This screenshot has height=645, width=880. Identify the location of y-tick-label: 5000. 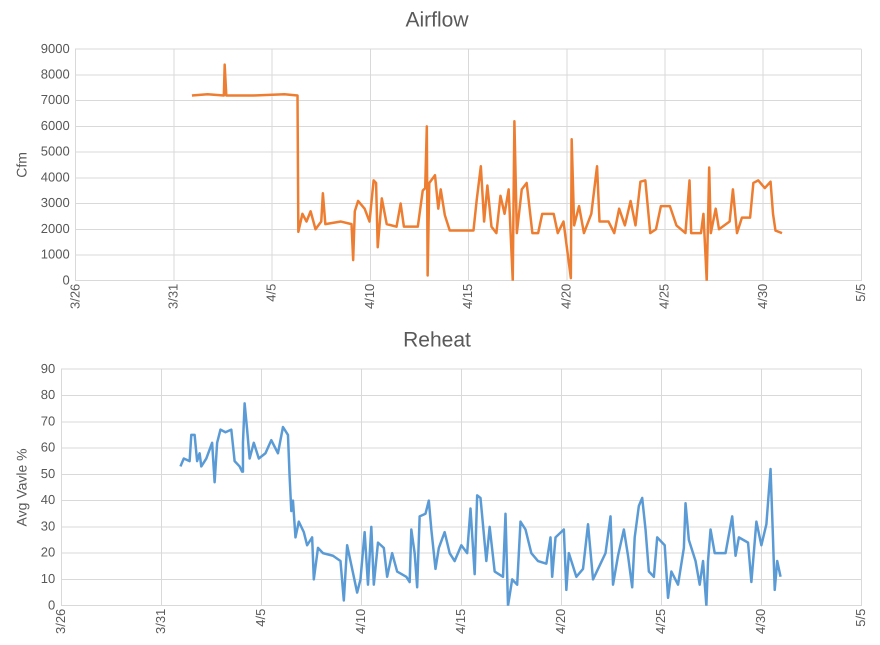
(55, 151).